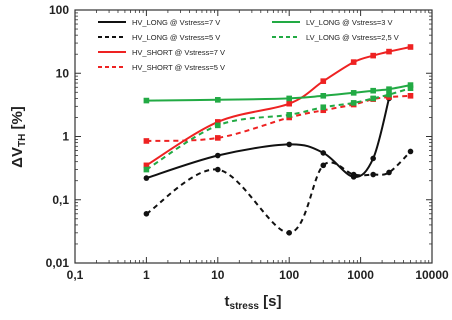 Image resolution: width=452 pixels, height=320 pixels. I want to click on legend-label: LV_LONG @ Vstress=2,5 V, so click(352, 37).